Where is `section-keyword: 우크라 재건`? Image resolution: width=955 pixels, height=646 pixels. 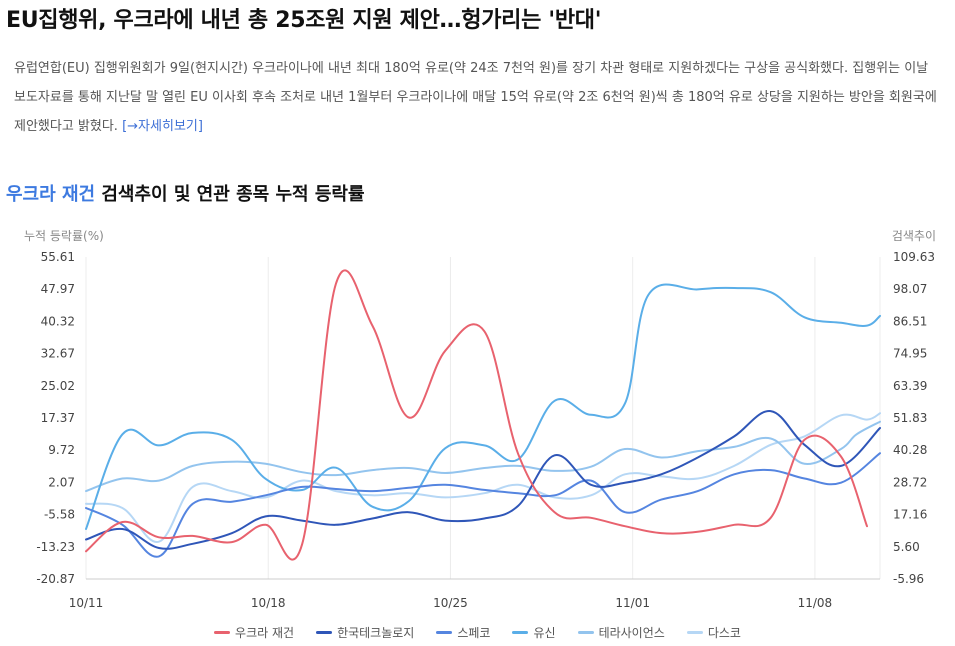 section-keyword: 우크라 재건 is located at coordinates (51, 194).